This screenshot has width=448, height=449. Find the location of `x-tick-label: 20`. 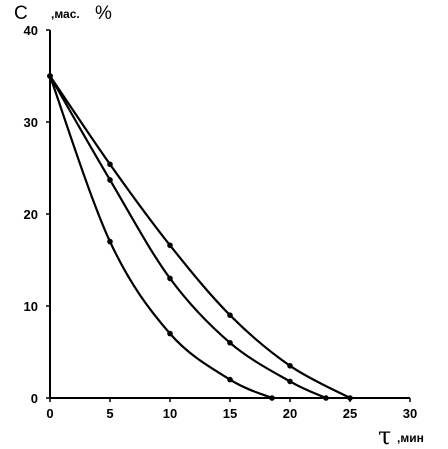

x-tick-label: 20 is located at coordinates (290, 413).